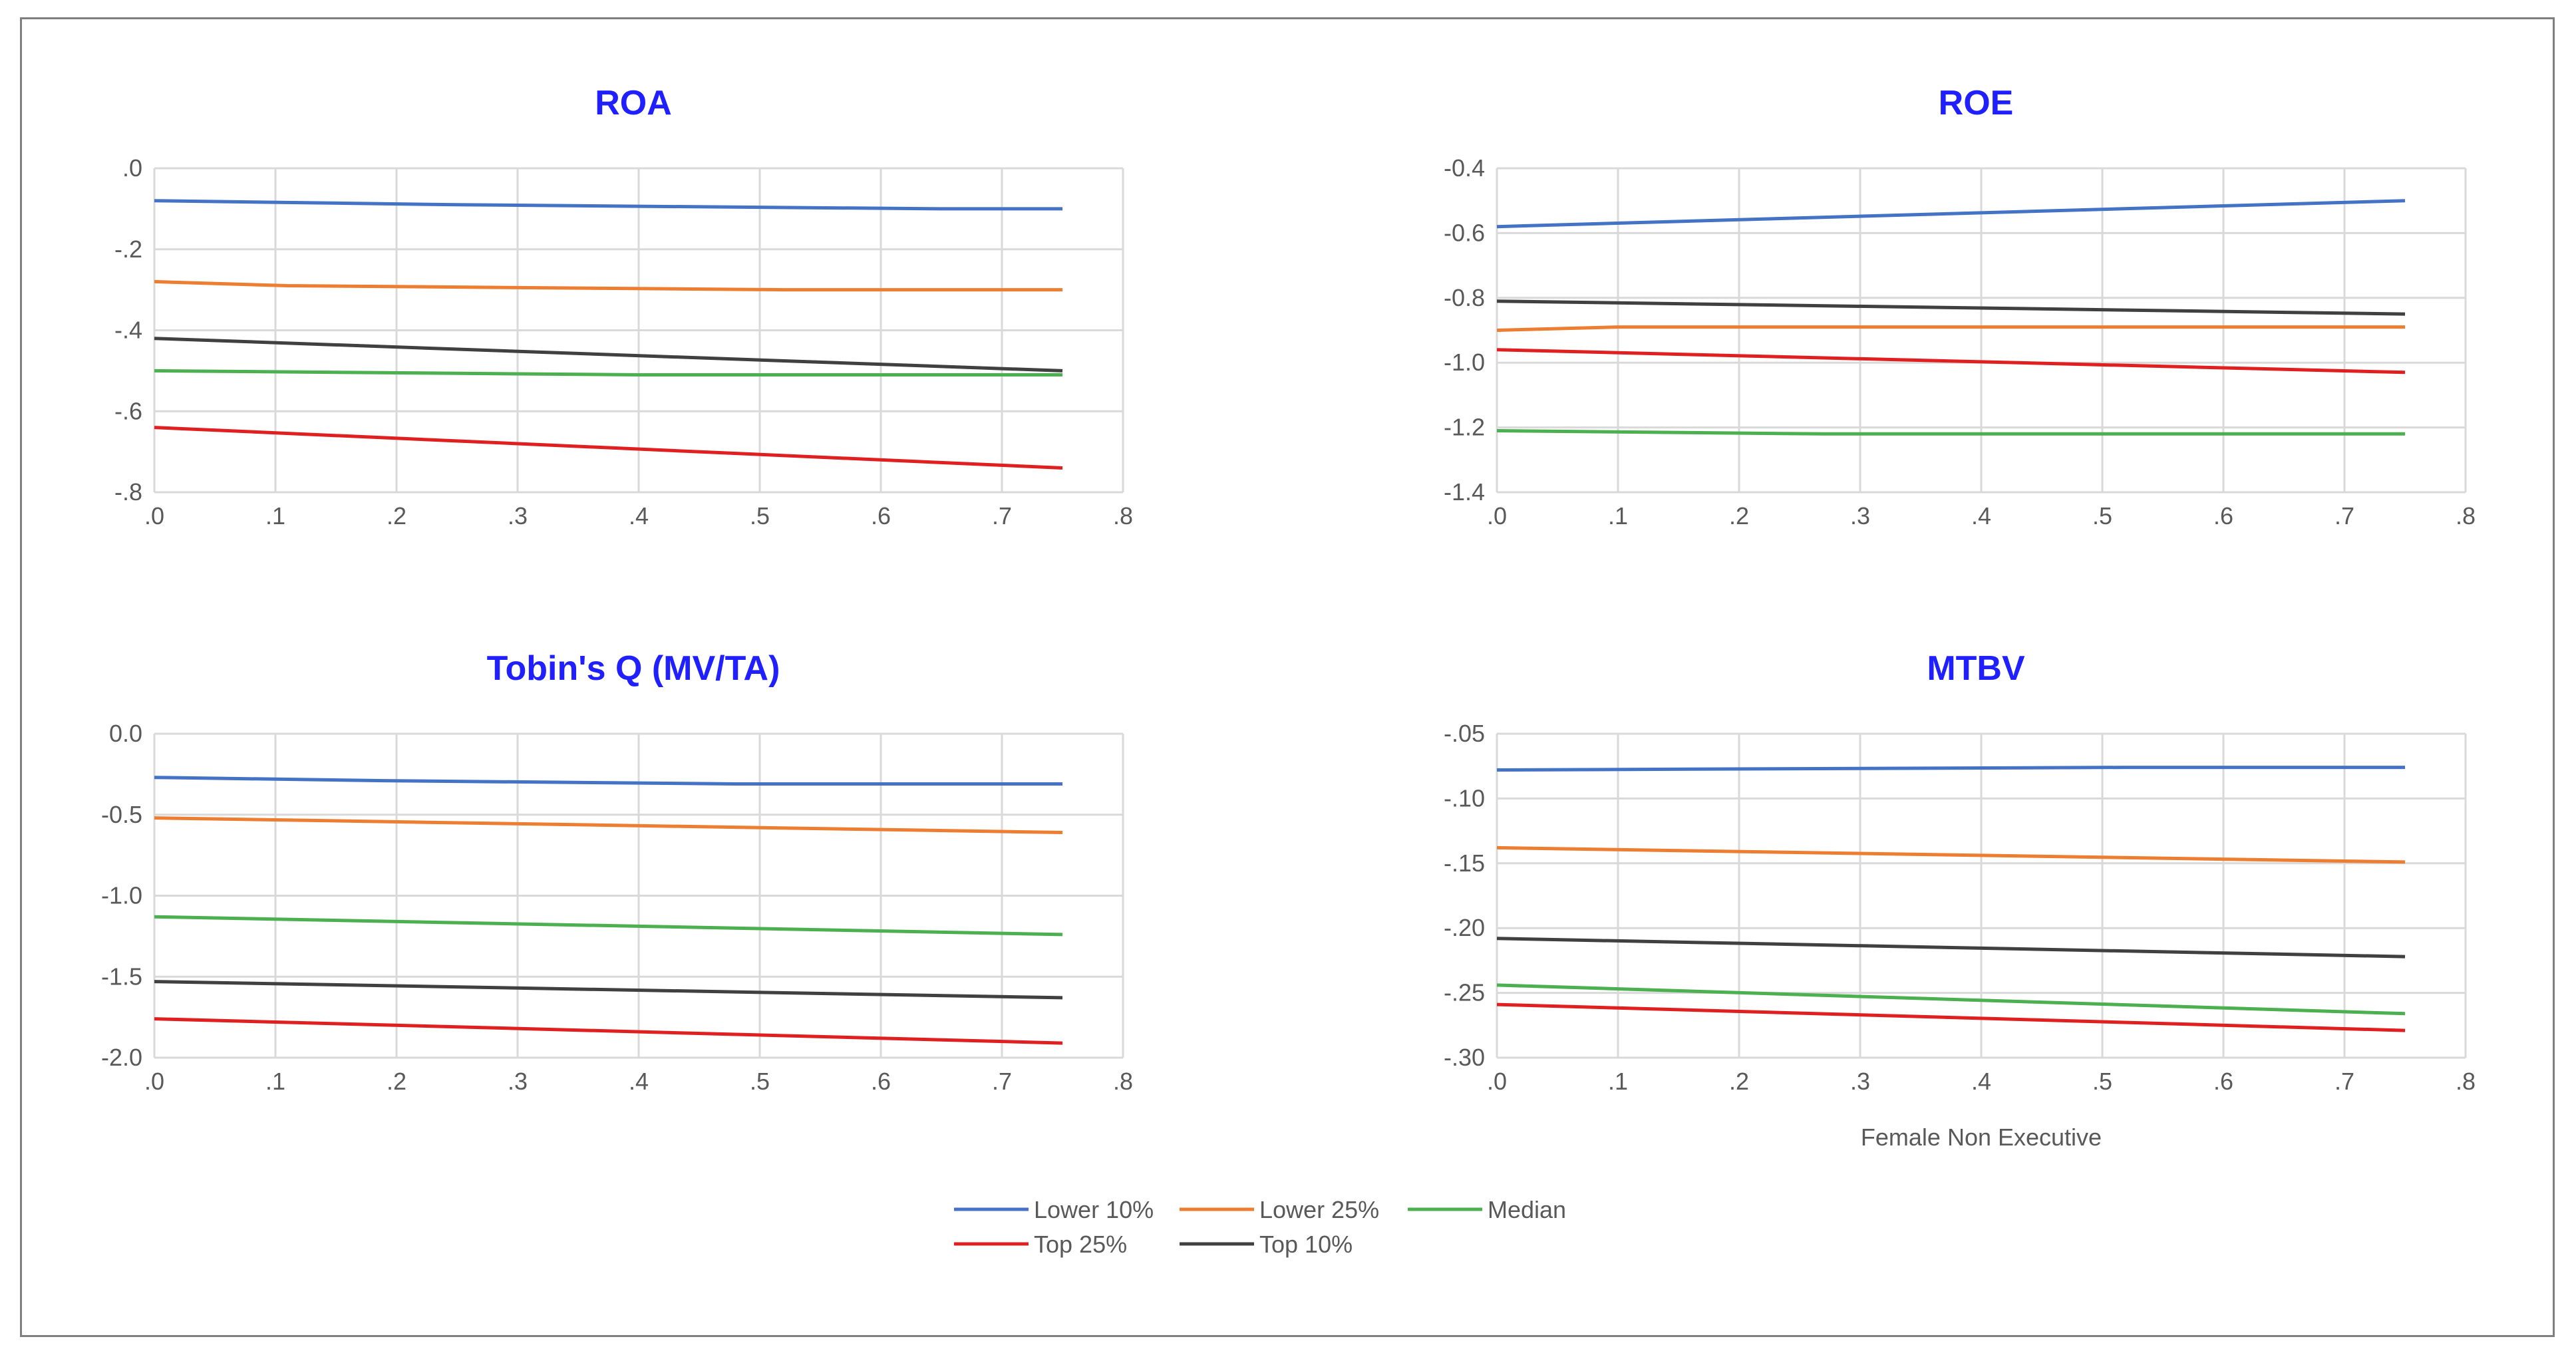 The width and height of the screenshot is (2576, 1357). Describe the element at coordinates (1487, 1209) in the screenshot. I see `legend-item-median: Median` at that location.